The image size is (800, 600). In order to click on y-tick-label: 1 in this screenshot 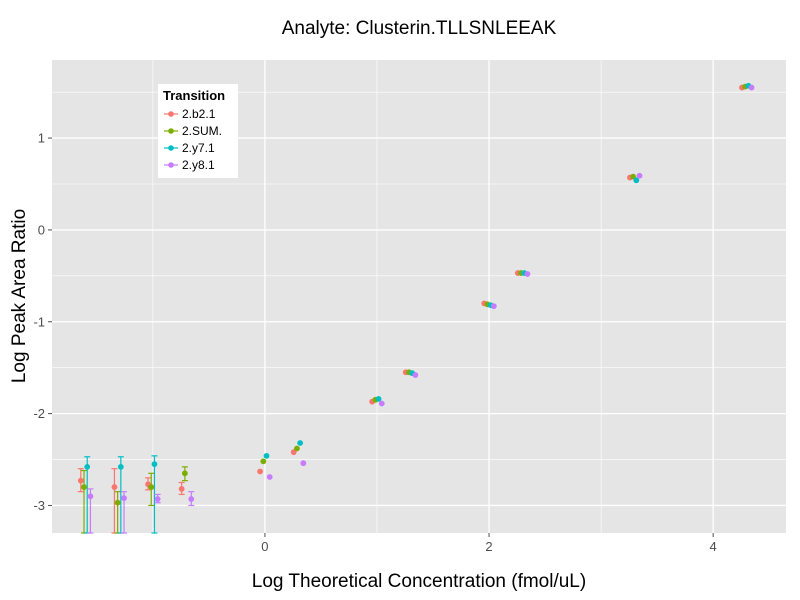, I will do `click(41, 138)`.